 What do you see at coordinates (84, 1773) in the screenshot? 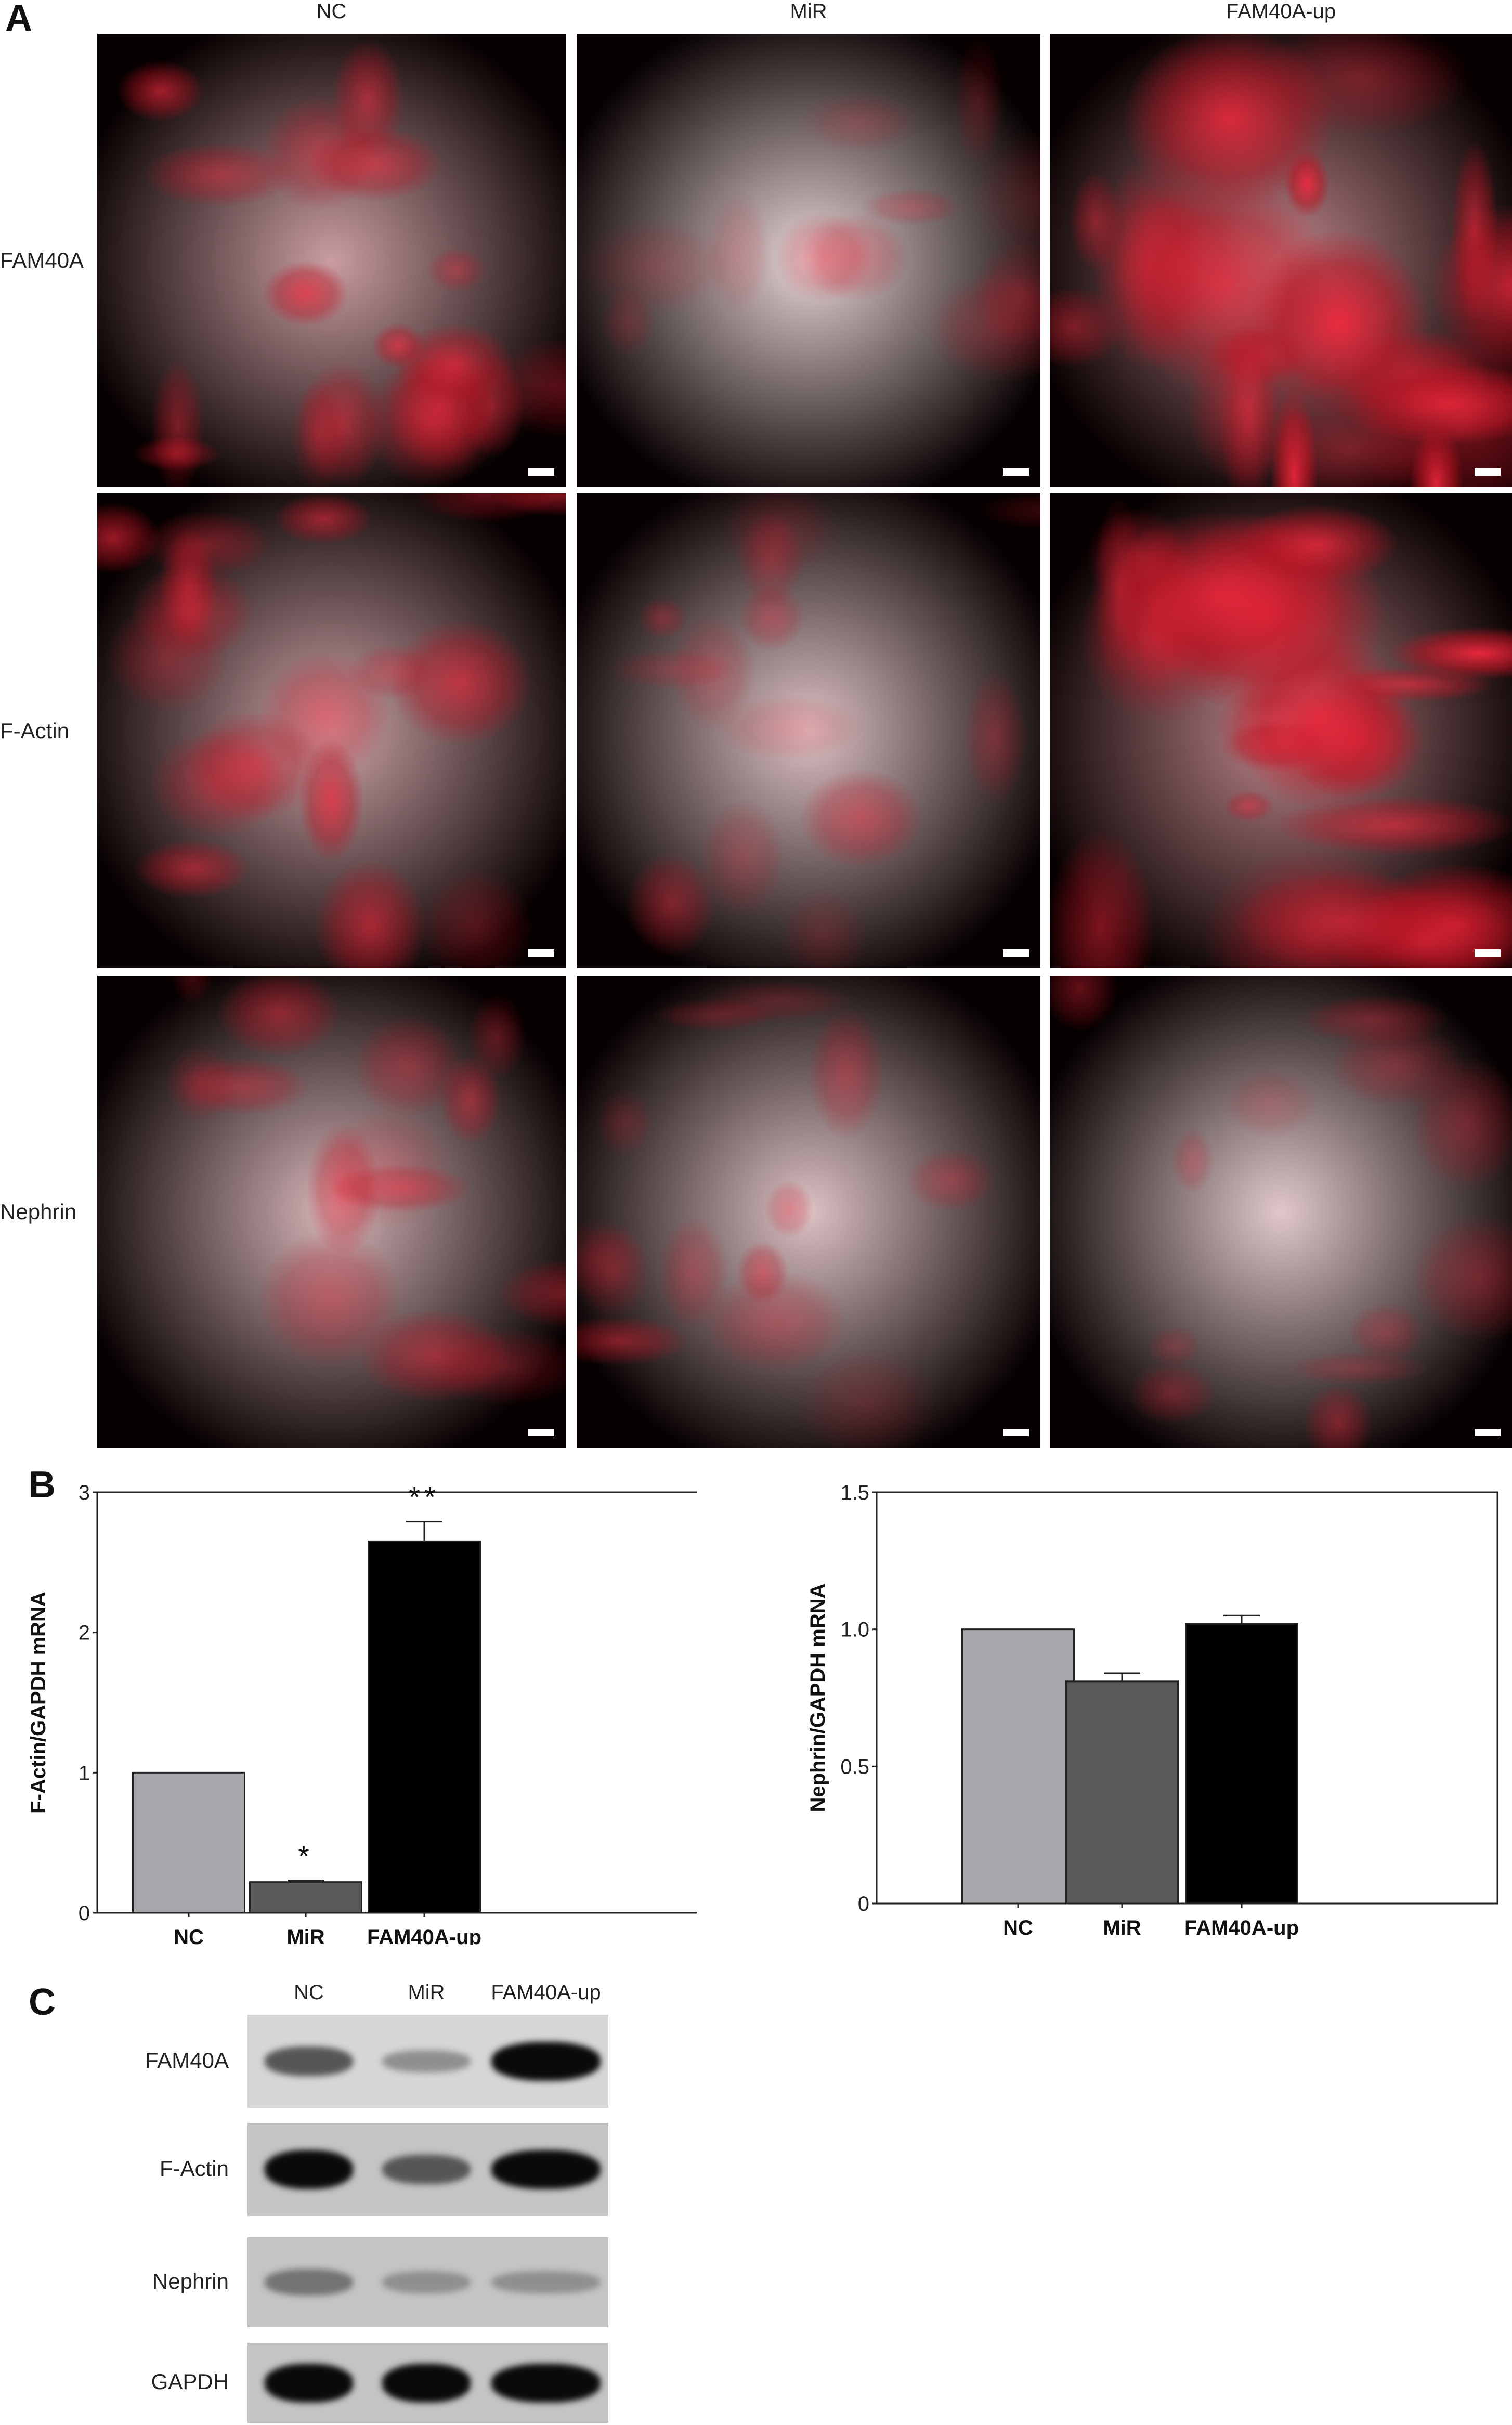
I see `y-tick-label: 1` at bounding box center [84, 1773].